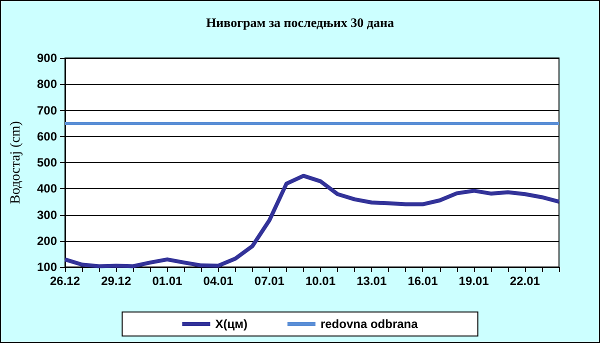  What do you see at coordinates (47, 189) in the screenshot?
I see `y-tick-label: 400` at bounding box center [47, 189].